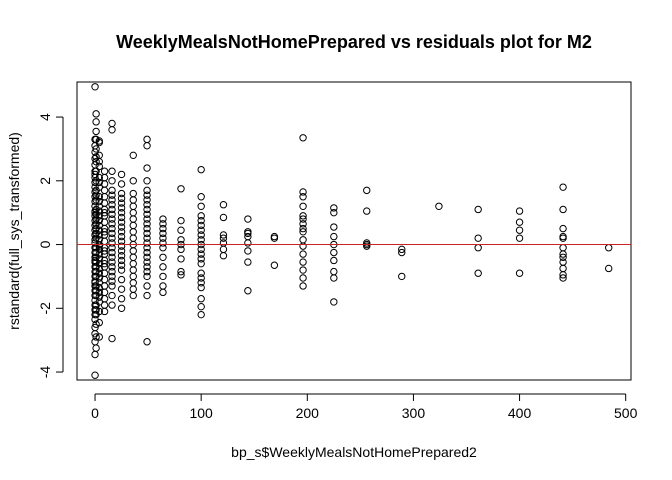  Describe the element at coordinates (308, 413) in the screenshot. I see `x-tick-label: 200` at that location.